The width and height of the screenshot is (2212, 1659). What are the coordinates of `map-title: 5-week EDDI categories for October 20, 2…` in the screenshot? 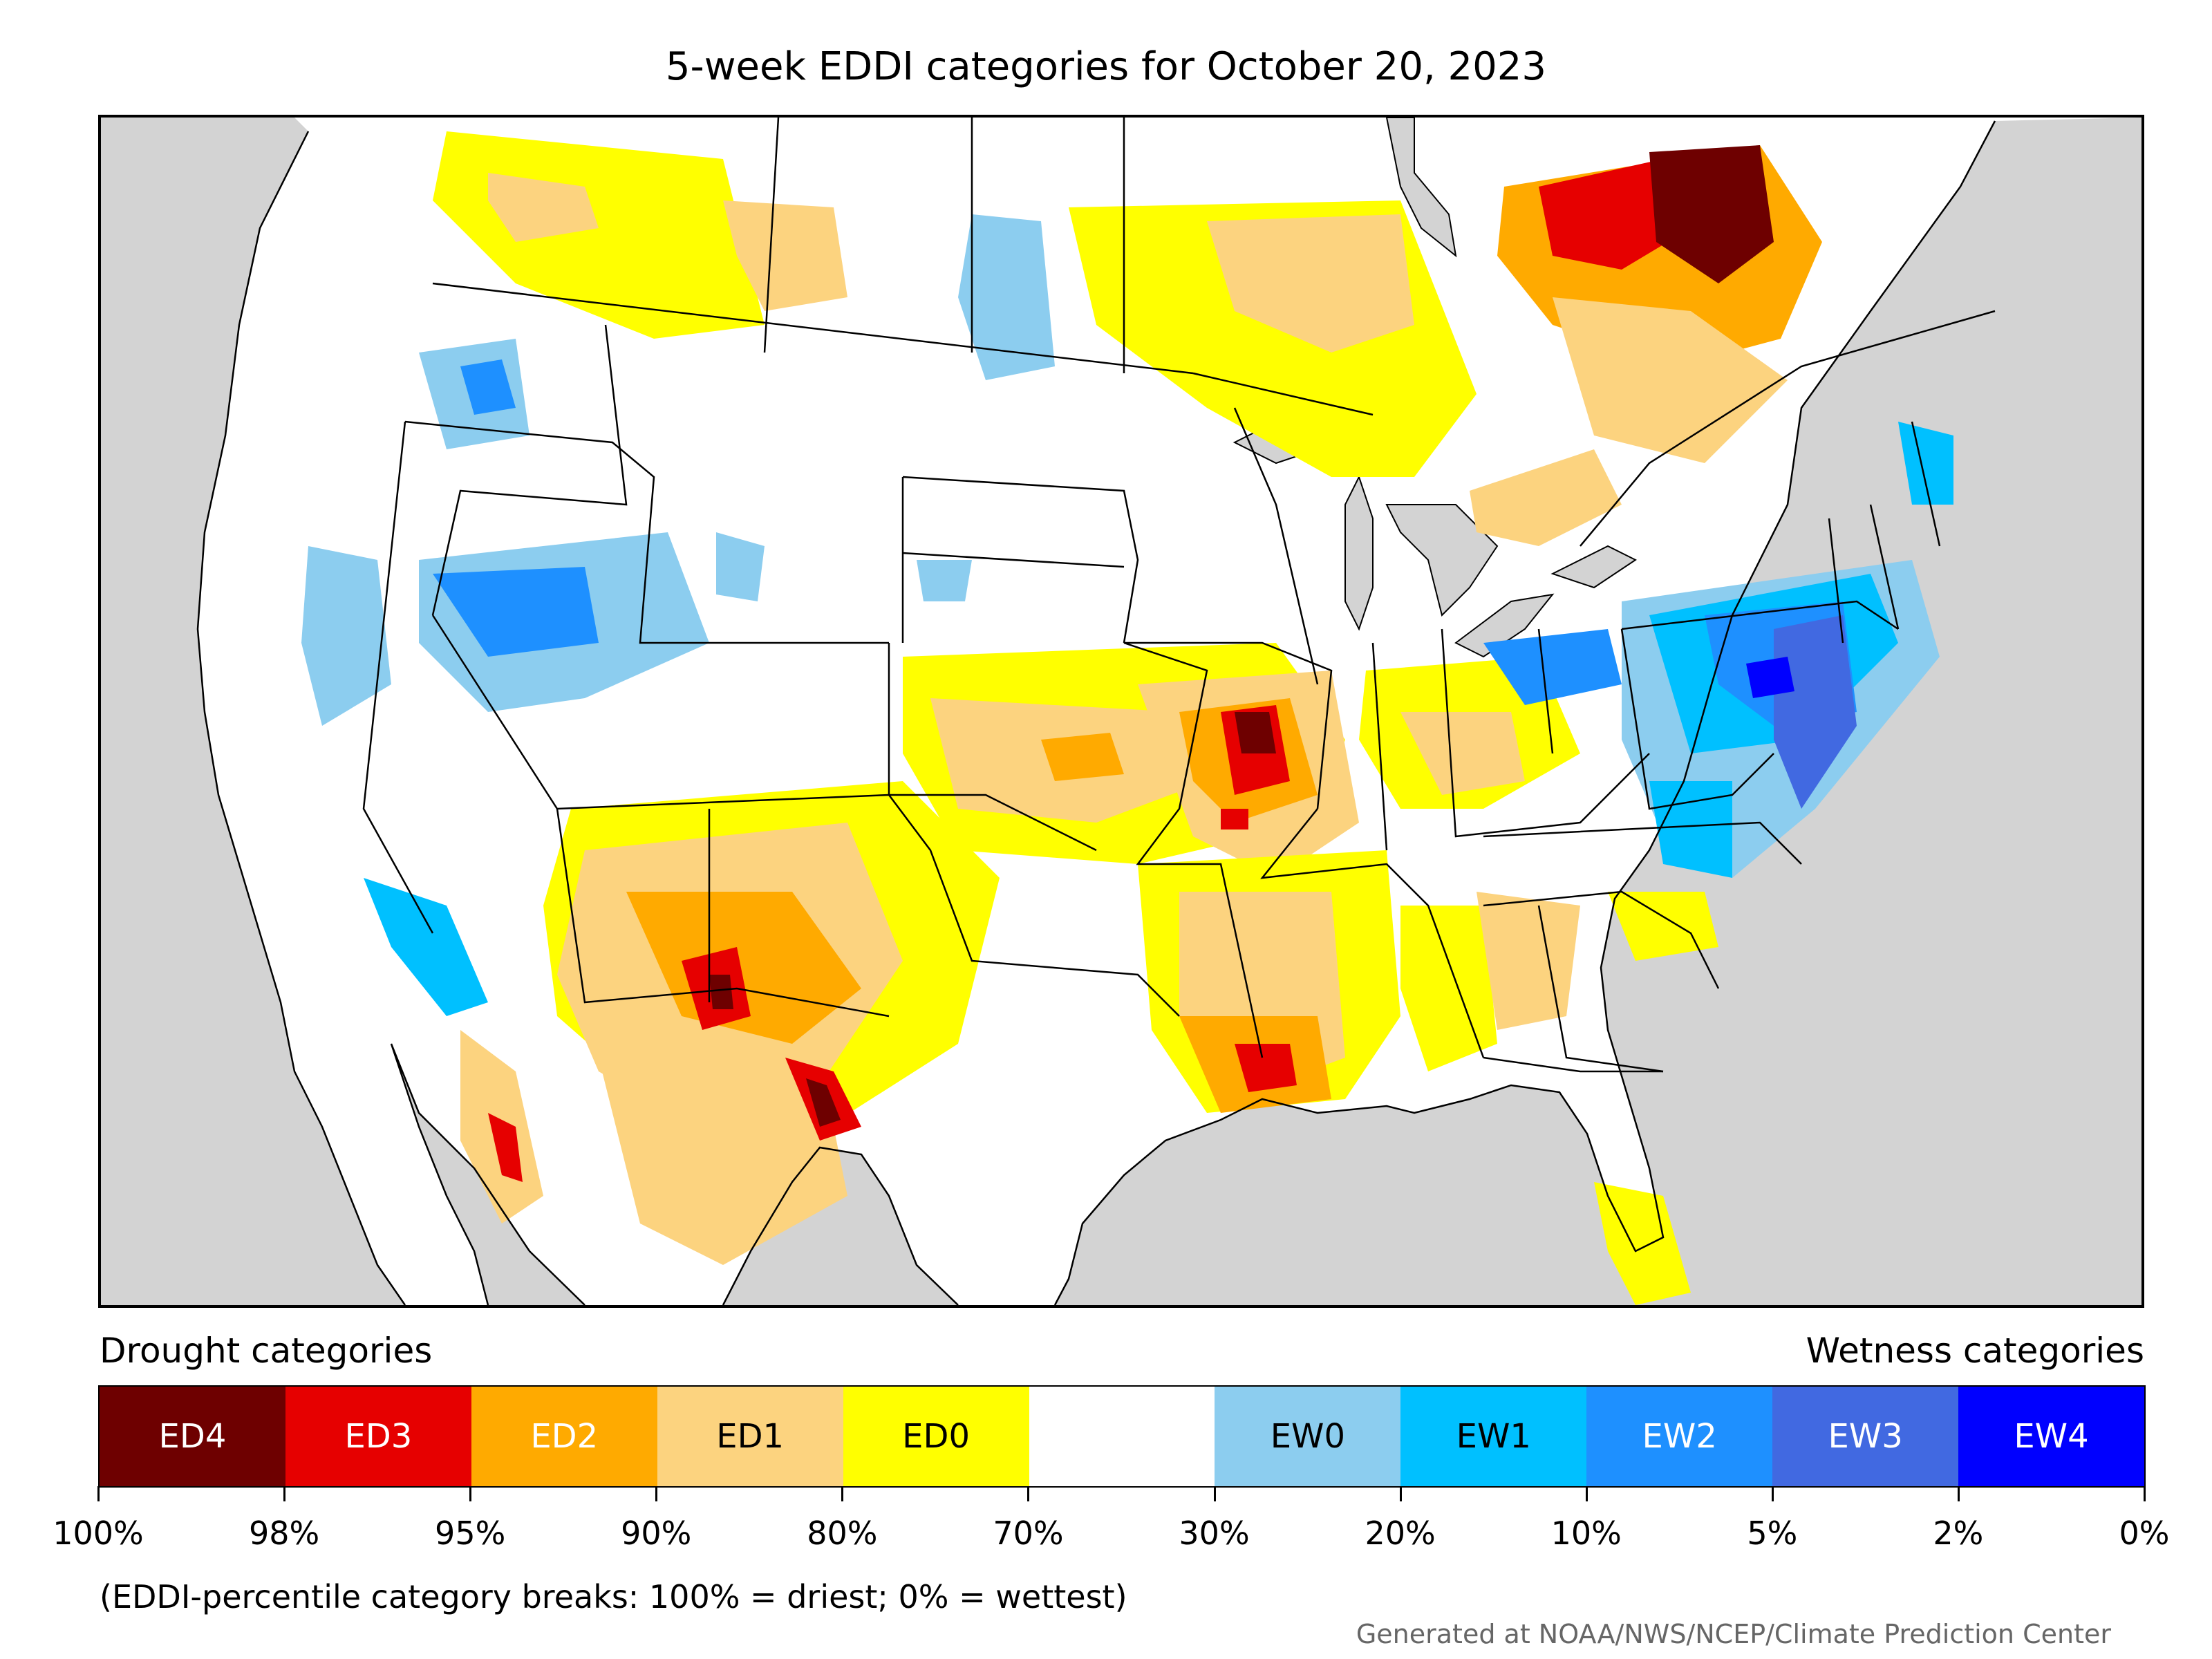 It's located at (1106, 66).